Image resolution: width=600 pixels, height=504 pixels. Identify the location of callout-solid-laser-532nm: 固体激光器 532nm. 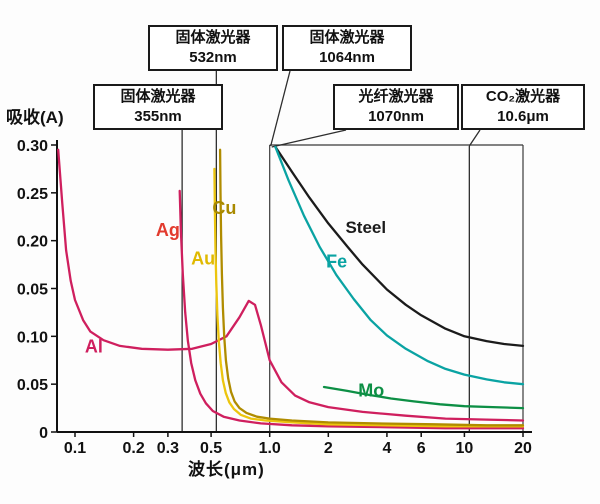
(213, 48).